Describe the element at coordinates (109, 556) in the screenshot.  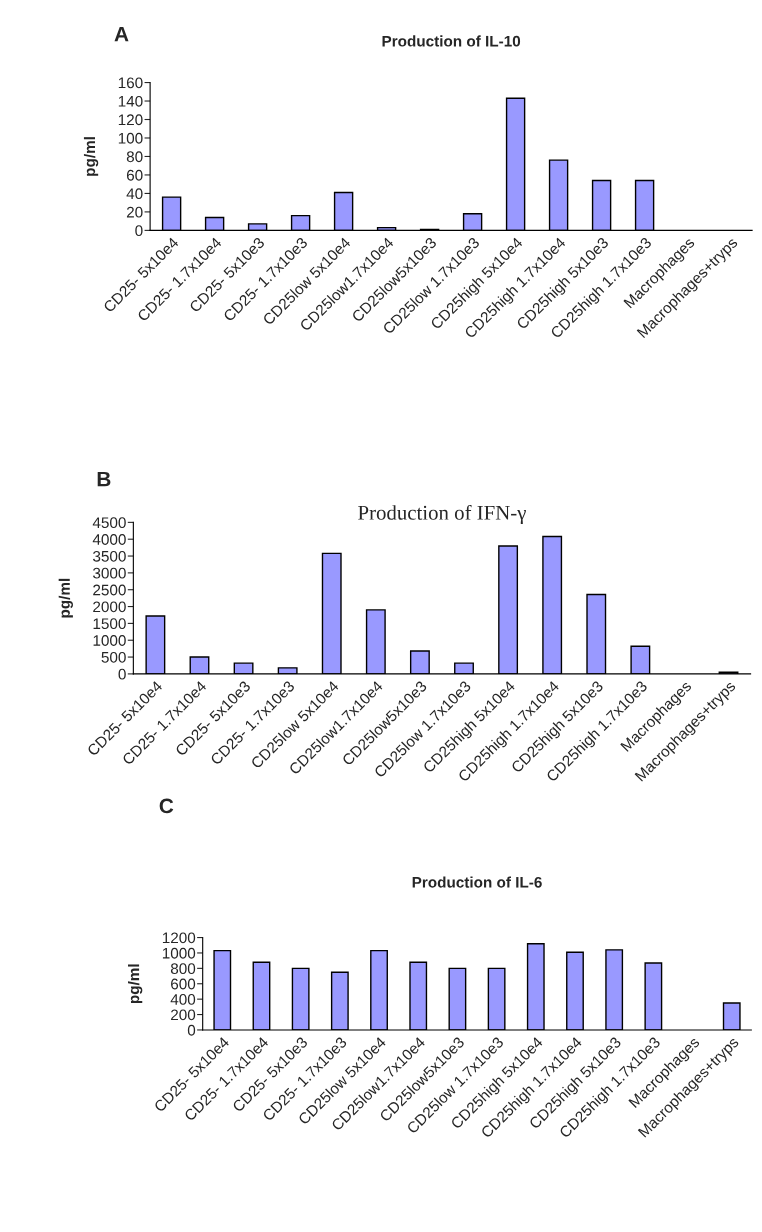
I see `y-tick-label: 3500` at that location.